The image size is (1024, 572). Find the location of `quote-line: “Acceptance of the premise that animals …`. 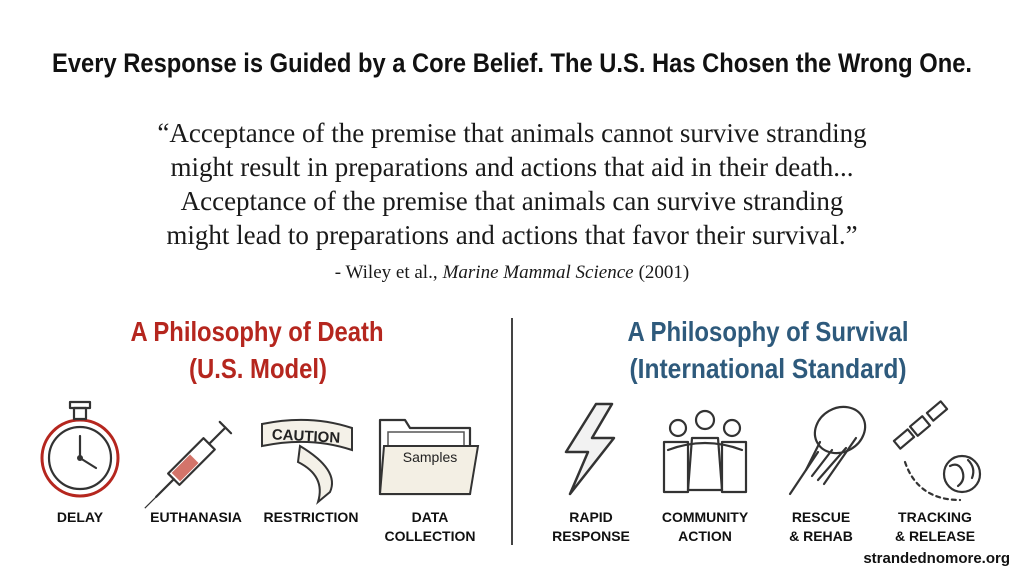

quote-line: “Acceptance of the premise that animals … is located at coordinates (511, 133).